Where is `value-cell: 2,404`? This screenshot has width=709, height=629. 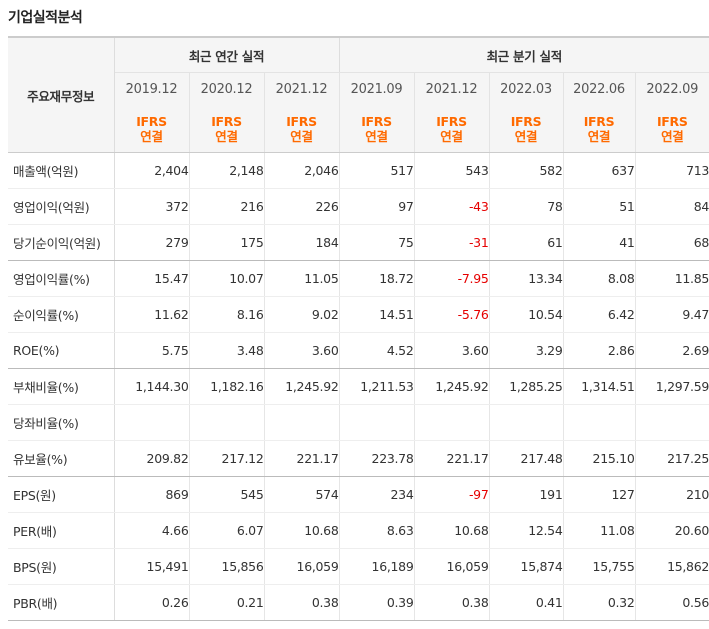
value-cell: 2,404 is located at coordinates (151, 170).